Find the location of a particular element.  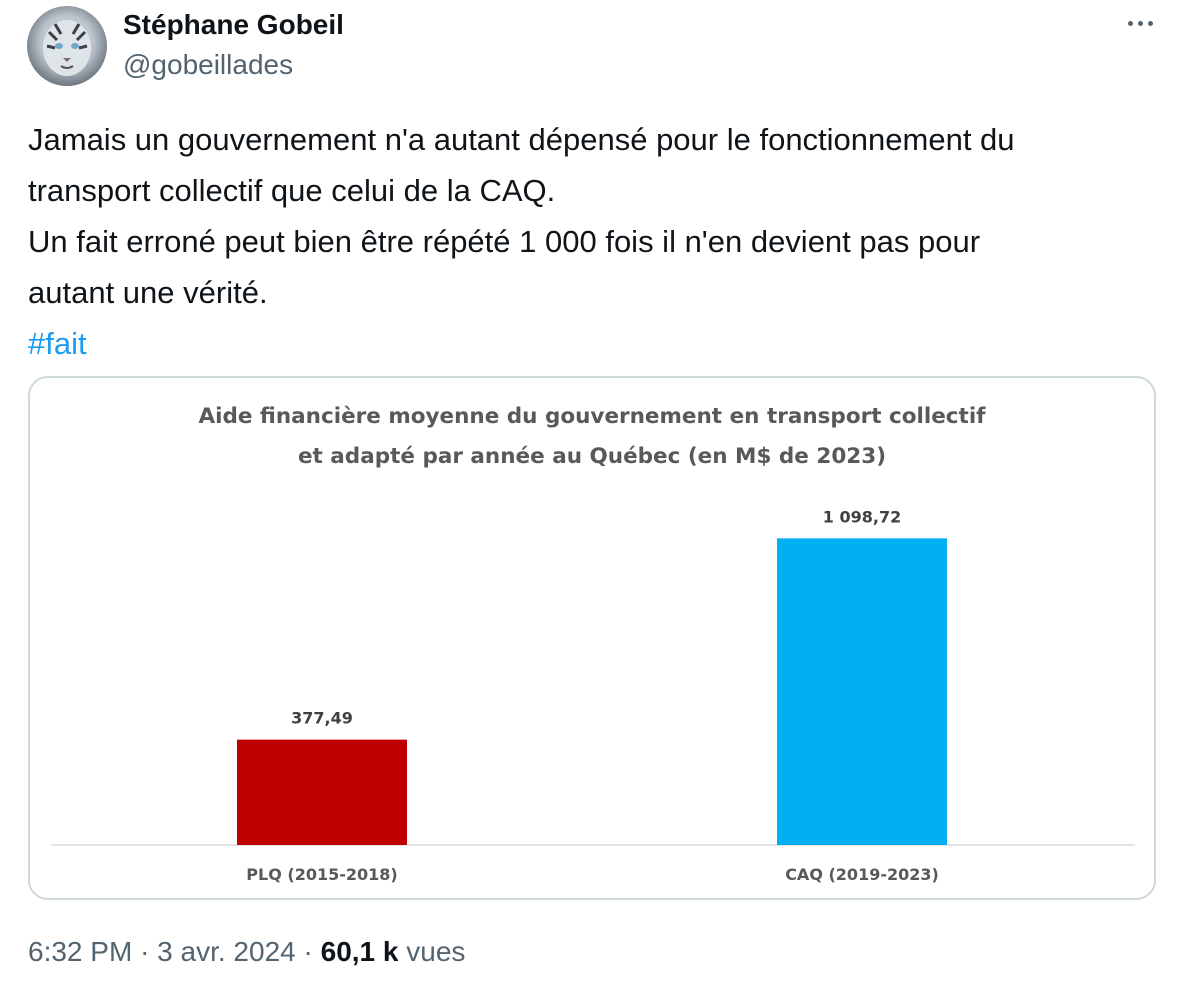

tweet-line: autant une vérité. is located at coordinates (148, 292).